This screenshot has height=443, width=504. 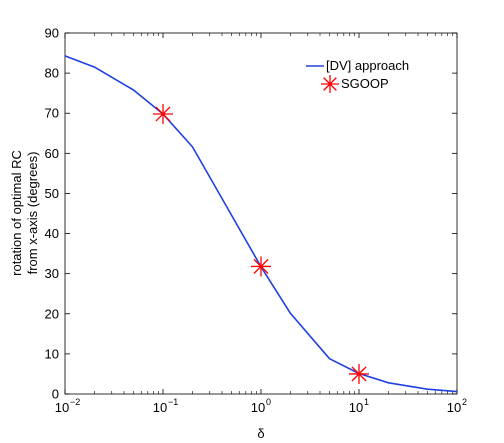 I want to click on legend-asterisk-swatch, so click(x=330, y=84).